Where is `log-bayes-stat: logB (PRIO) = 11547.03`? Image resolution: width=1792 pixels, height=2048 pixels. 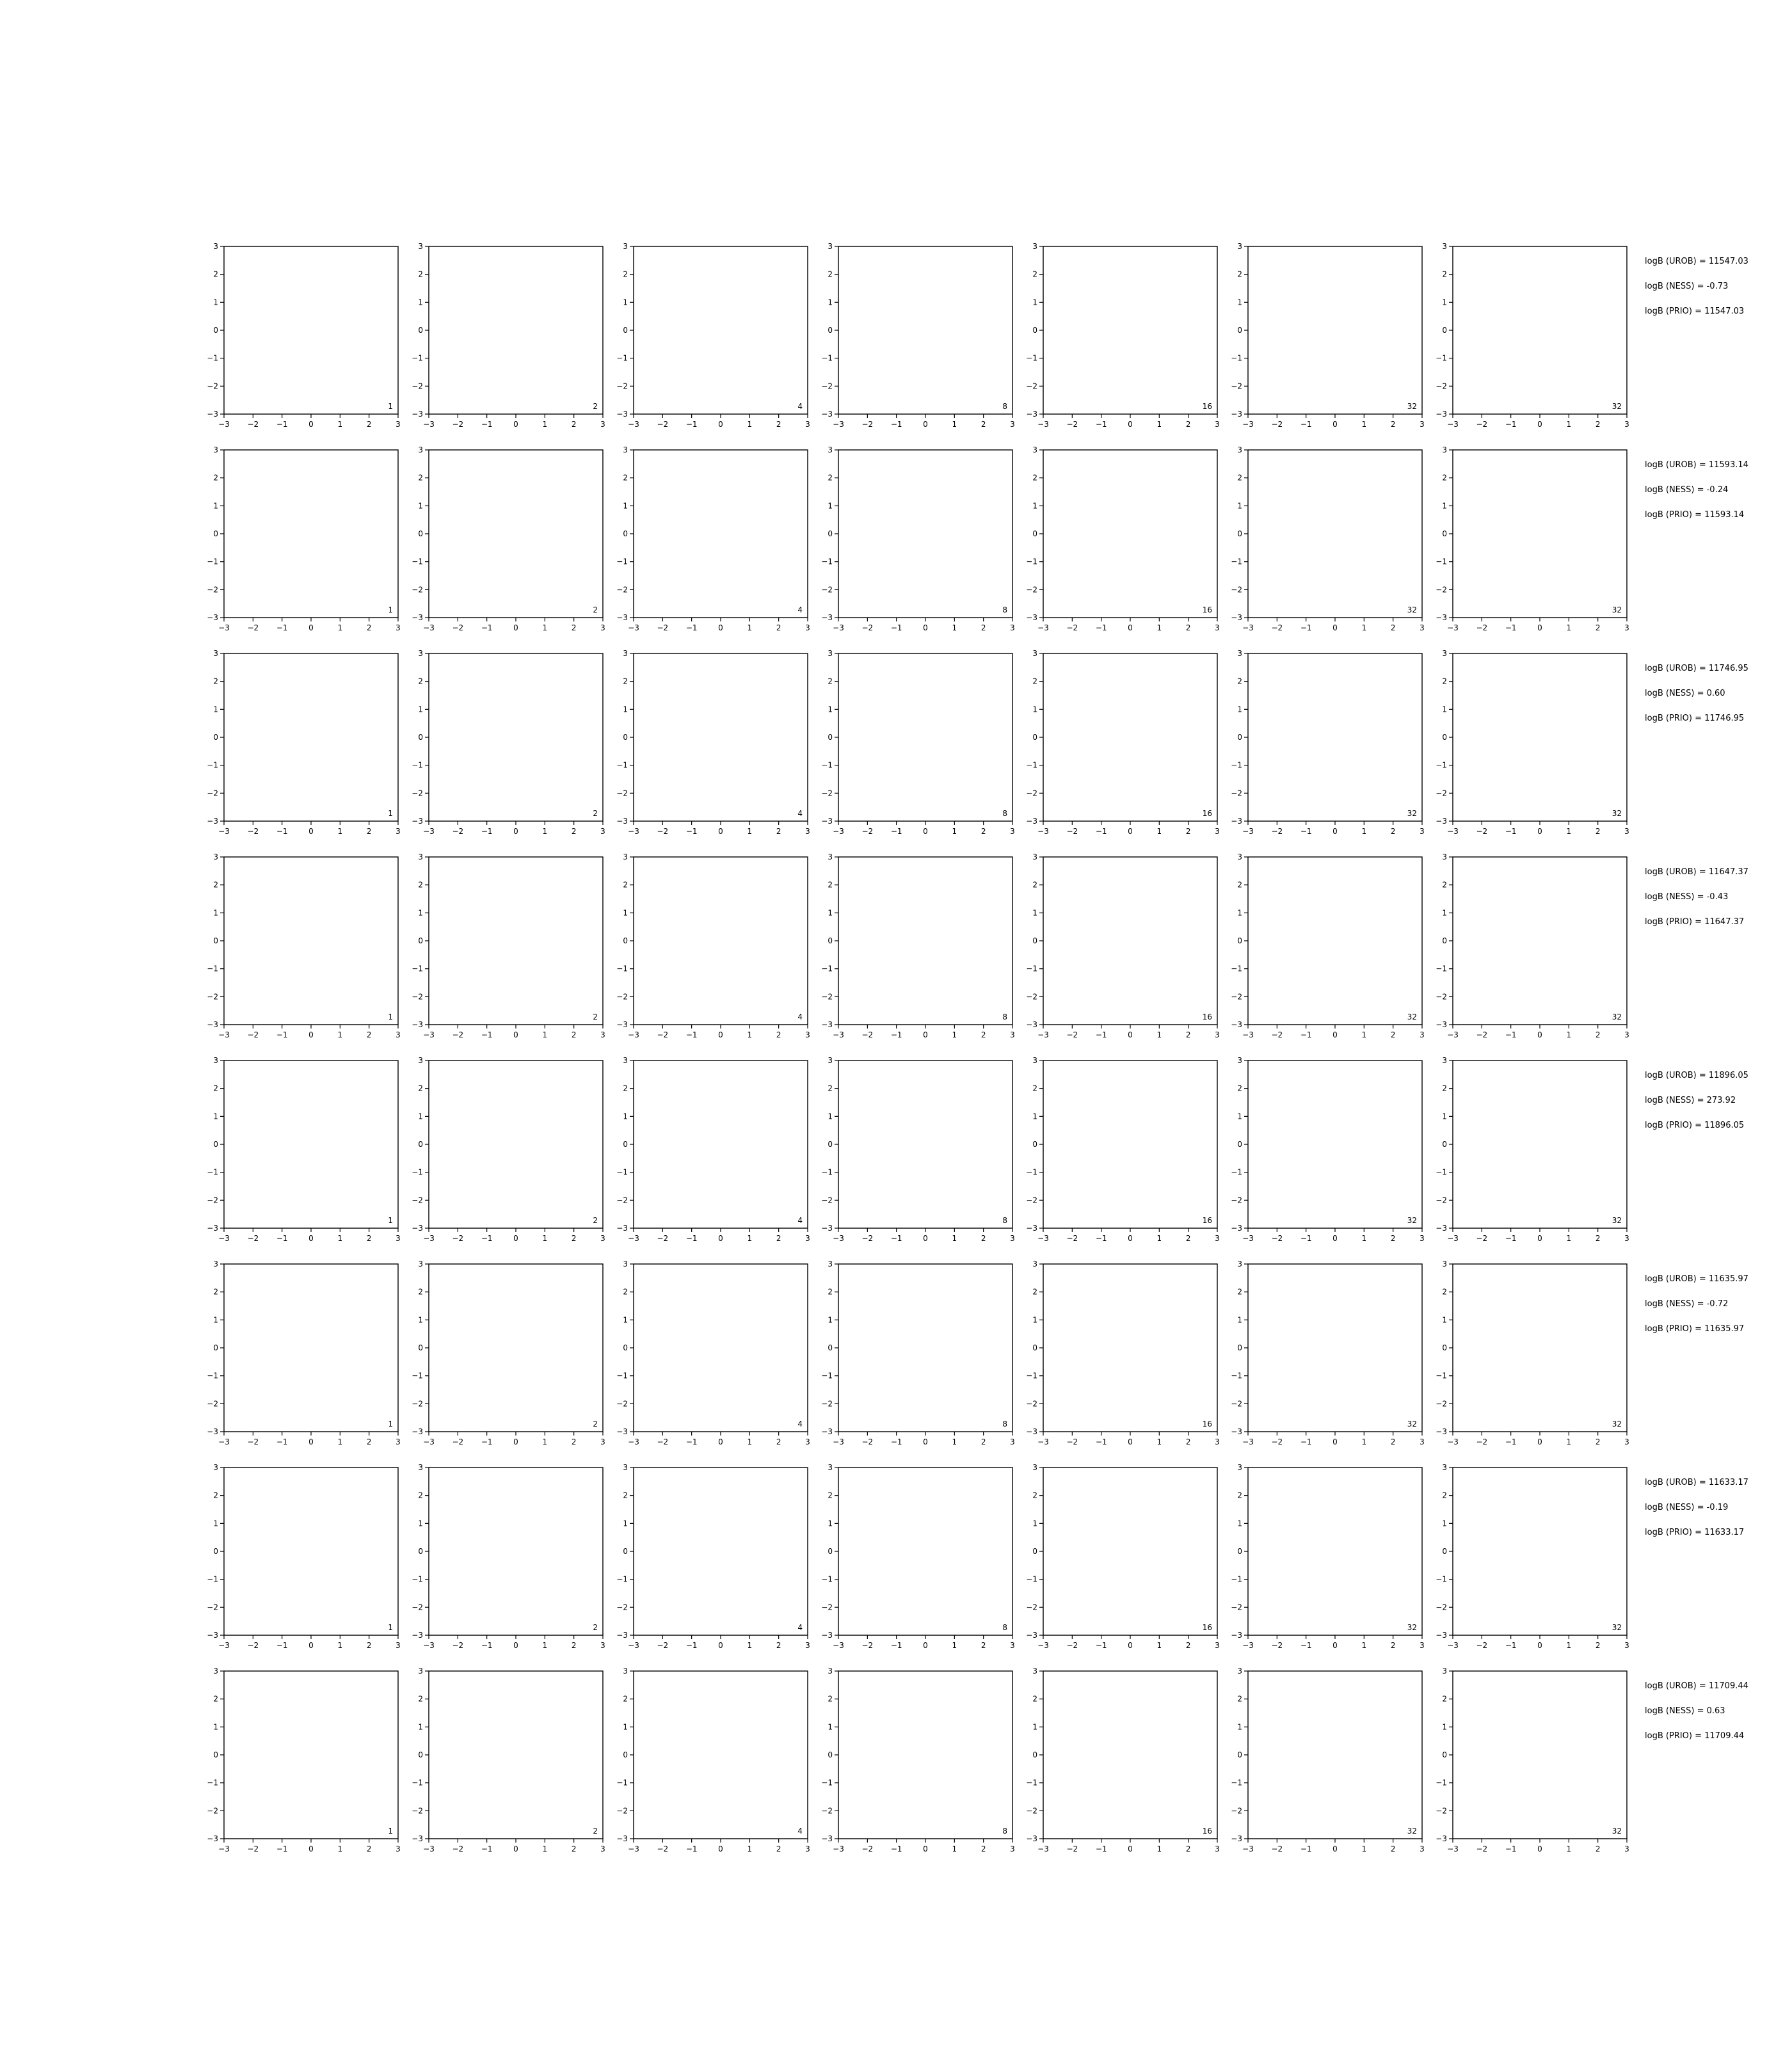
log-bayes-stat: logB (PRIO) = 11547.03 is located at coordinates (1694, 311).